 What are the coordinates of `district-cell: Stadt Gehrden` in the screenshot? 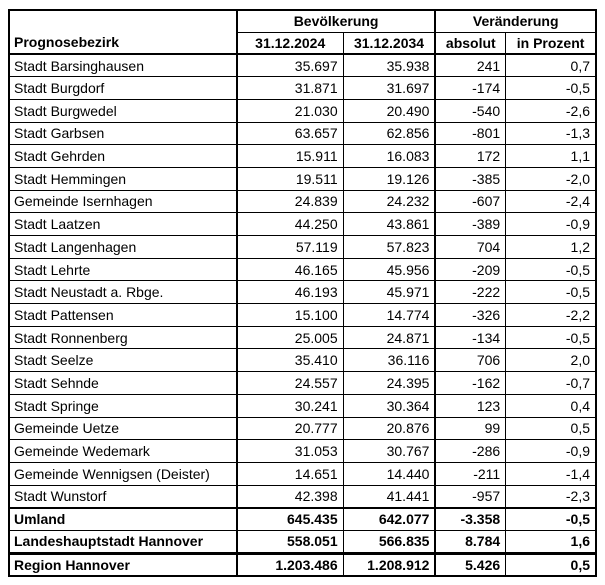 It's located at (123, 156).